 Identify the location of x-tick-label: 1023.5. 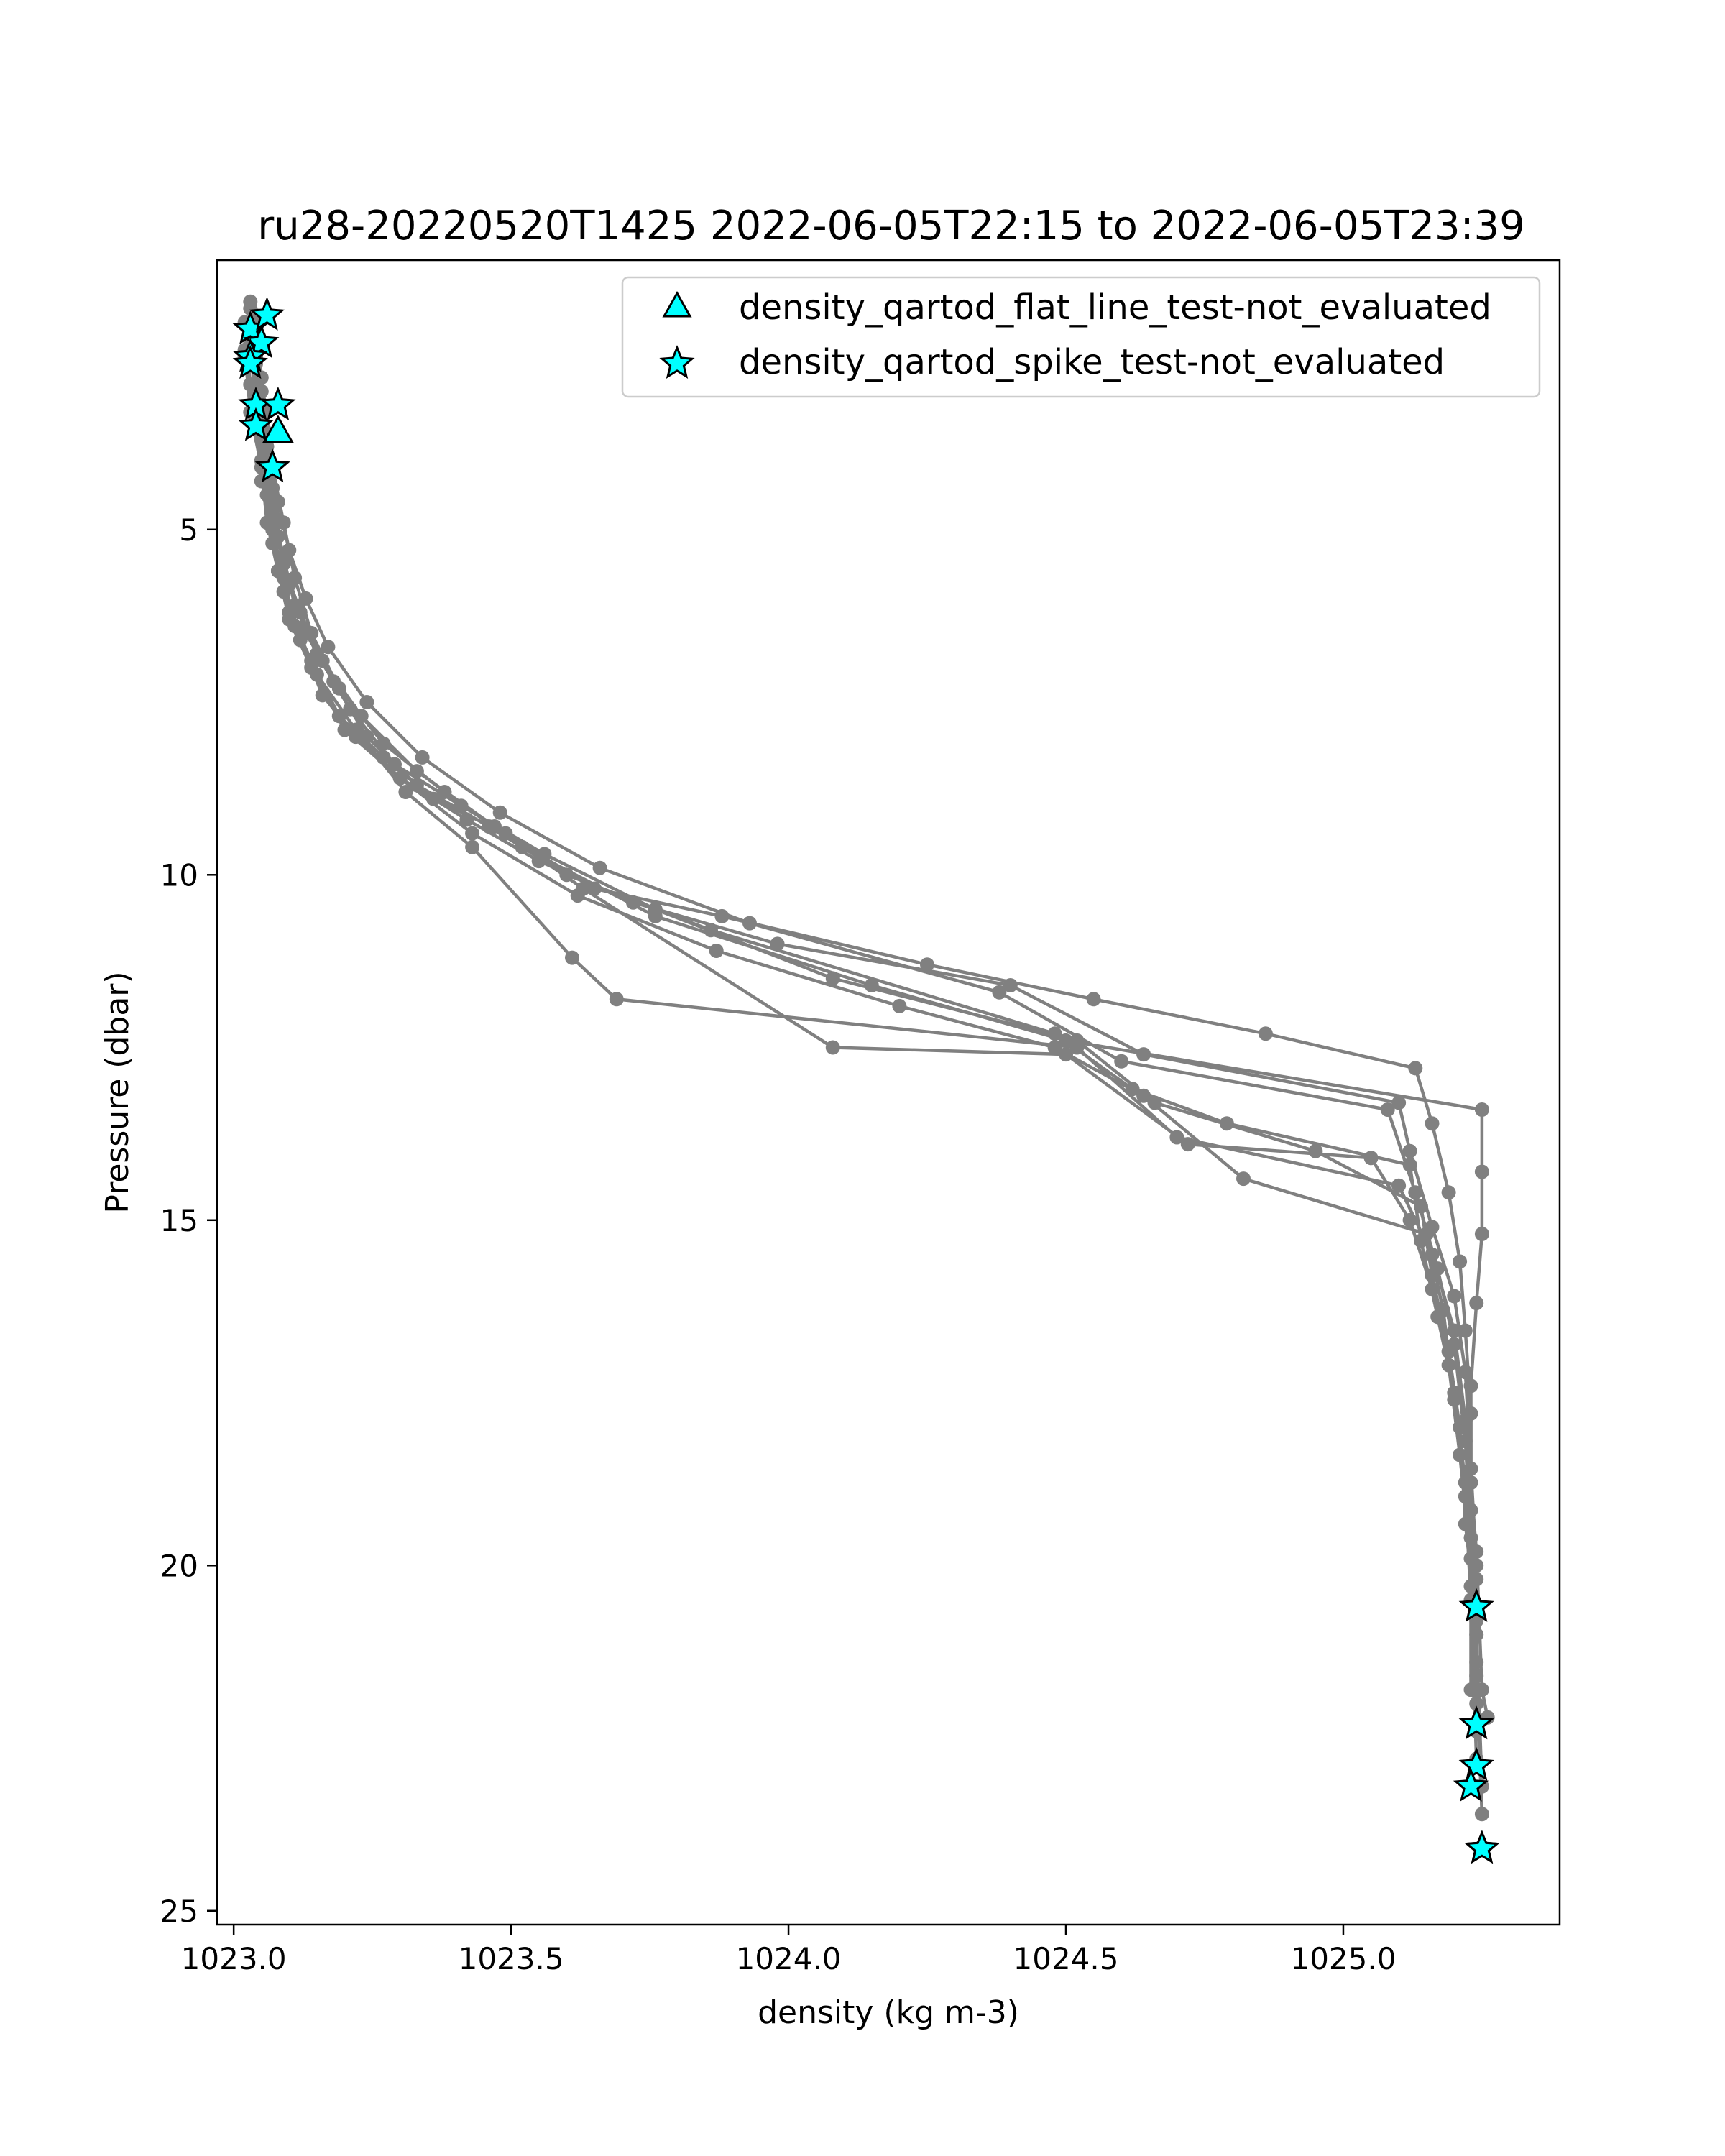
(511, 1958).